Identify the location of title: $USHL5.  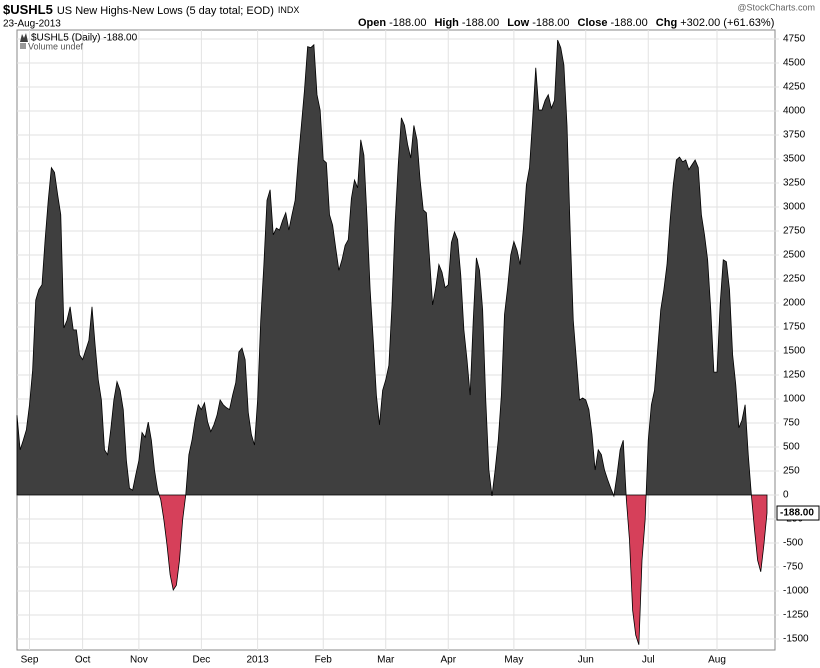
(28, 9).